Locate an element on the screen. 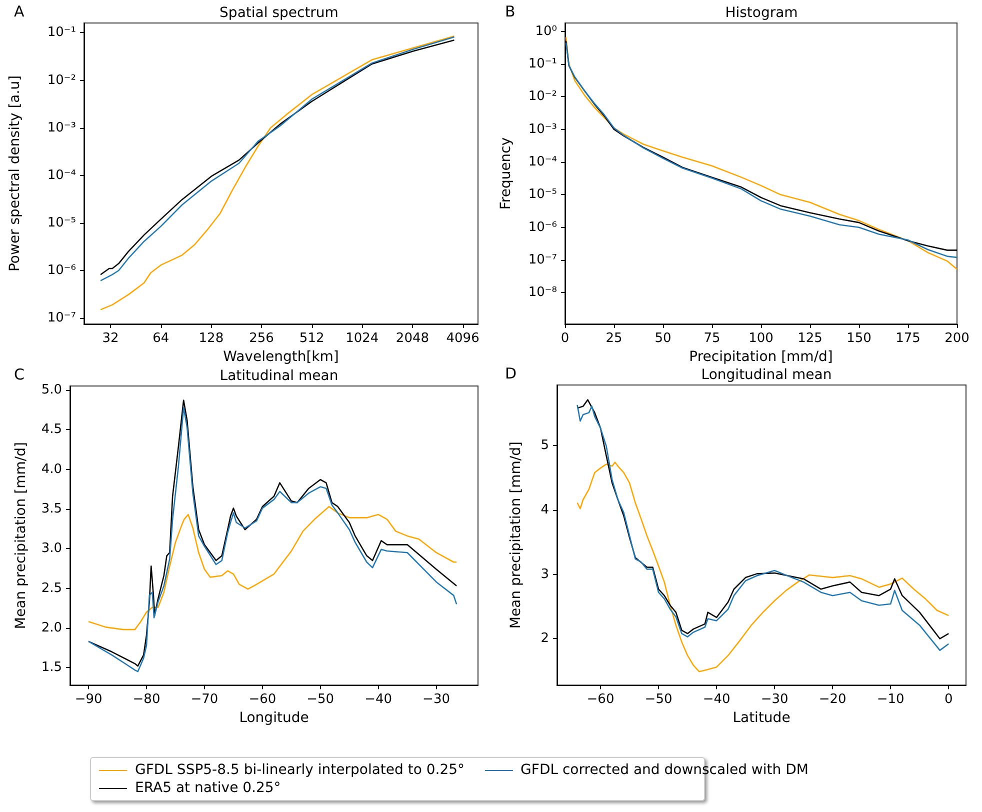 The height and width of the screenshot is (812, 982). x-tick-label: 2048 is located at coordinates (413, 338).